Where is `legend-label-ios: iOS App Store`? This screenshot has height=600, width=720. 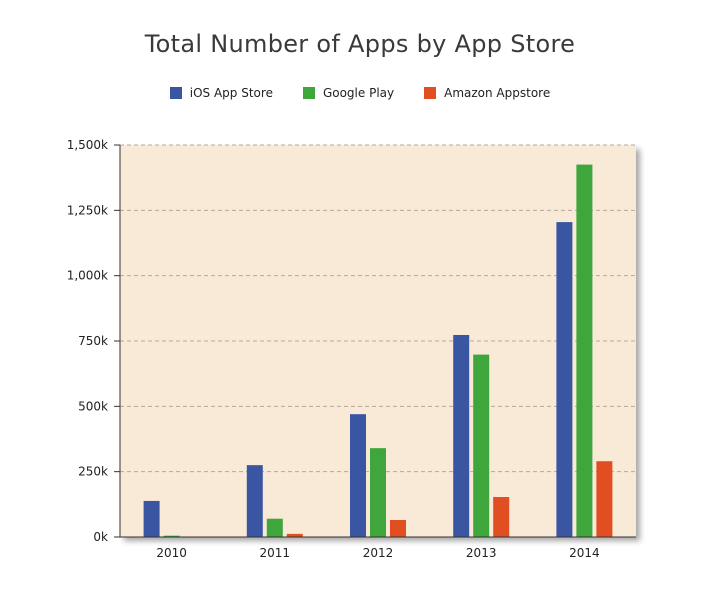 legend-label-ios: iOS App Store is located at coordinates (231, 93).